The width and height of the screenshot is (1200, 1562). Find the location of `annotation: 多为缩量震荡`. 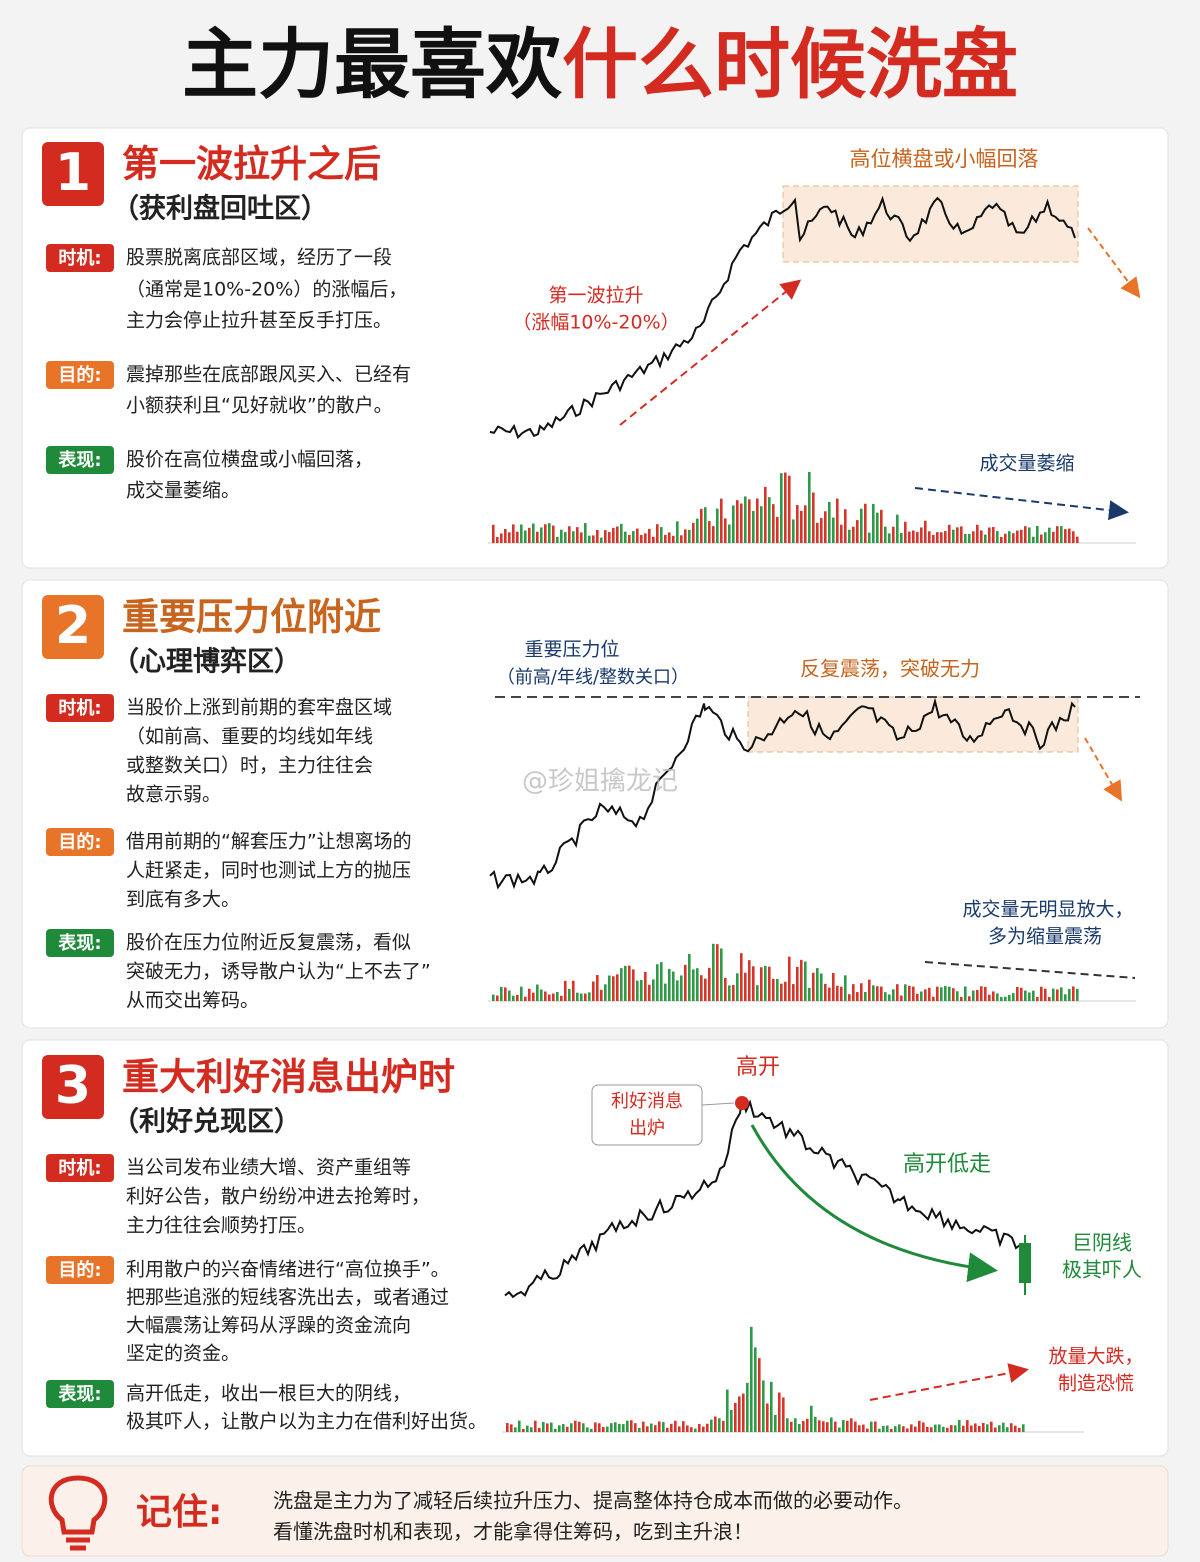

annotation: 多为缩量震荡 is located at coordinates (1045, 937).